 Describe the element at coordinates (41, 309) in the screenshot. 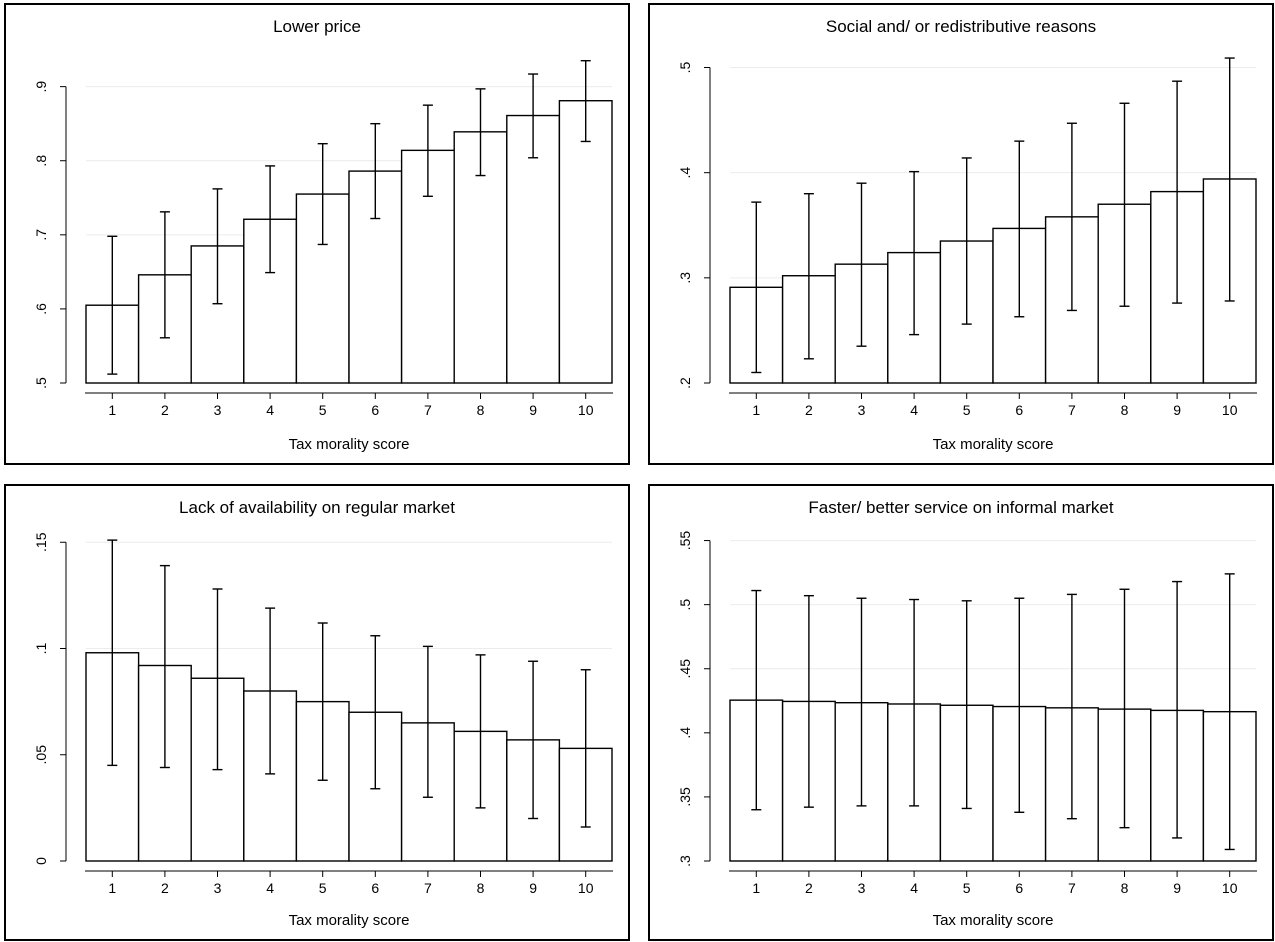

I see `y-tick-label: .6` at that location.